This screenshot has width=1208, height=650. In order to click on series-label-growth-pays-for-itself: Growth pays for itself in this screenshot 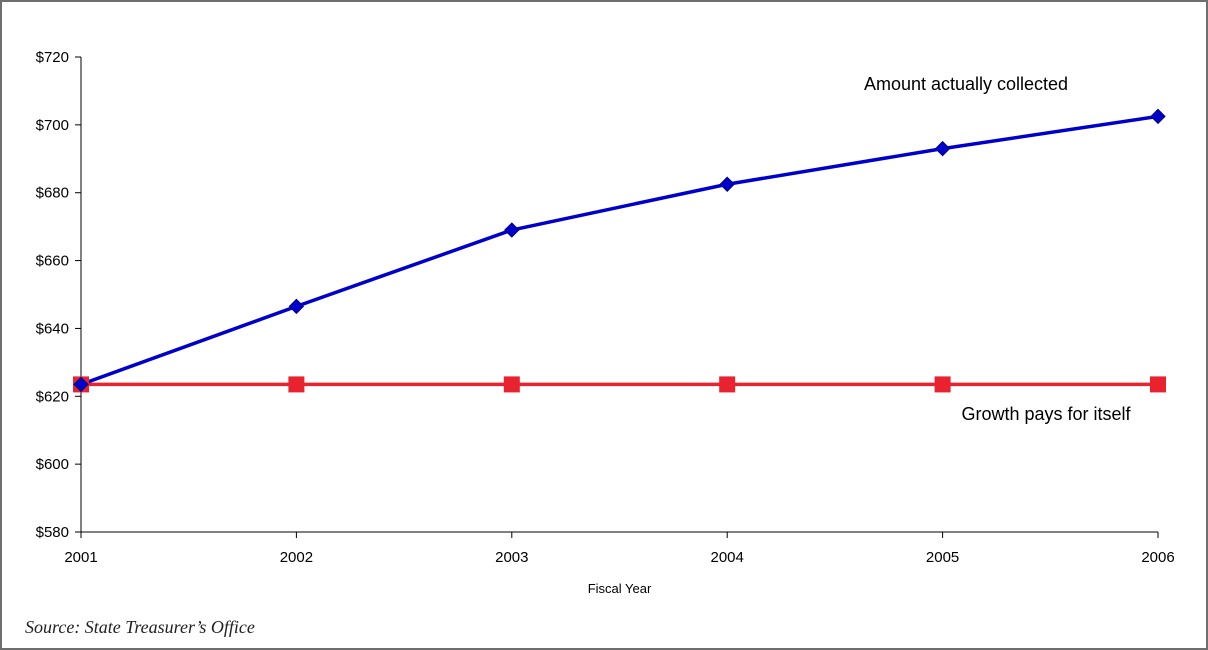, I will do `click(1046, 414)`.